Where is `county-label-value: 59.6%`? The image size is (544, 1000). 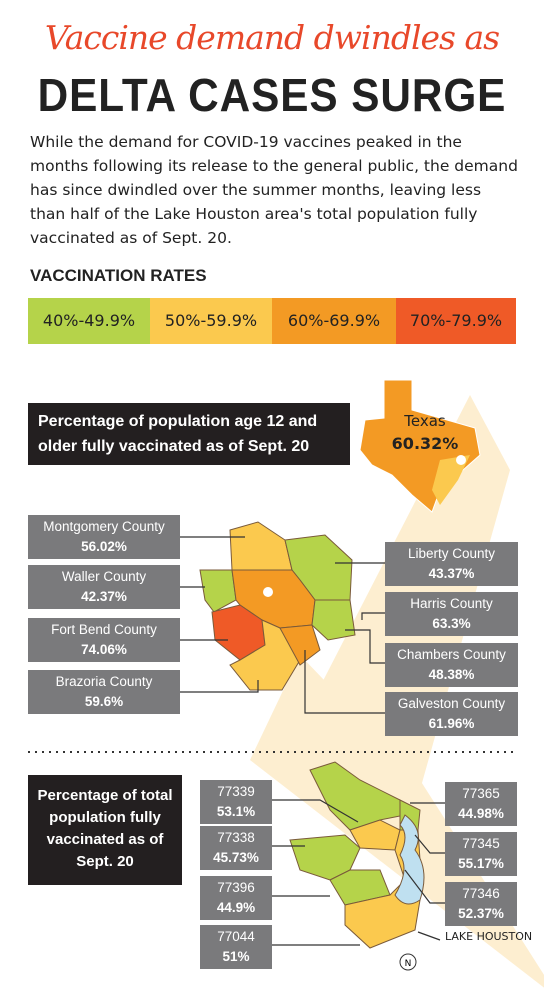
county-label-value: 59.6% is located at coordinates (104, 701).